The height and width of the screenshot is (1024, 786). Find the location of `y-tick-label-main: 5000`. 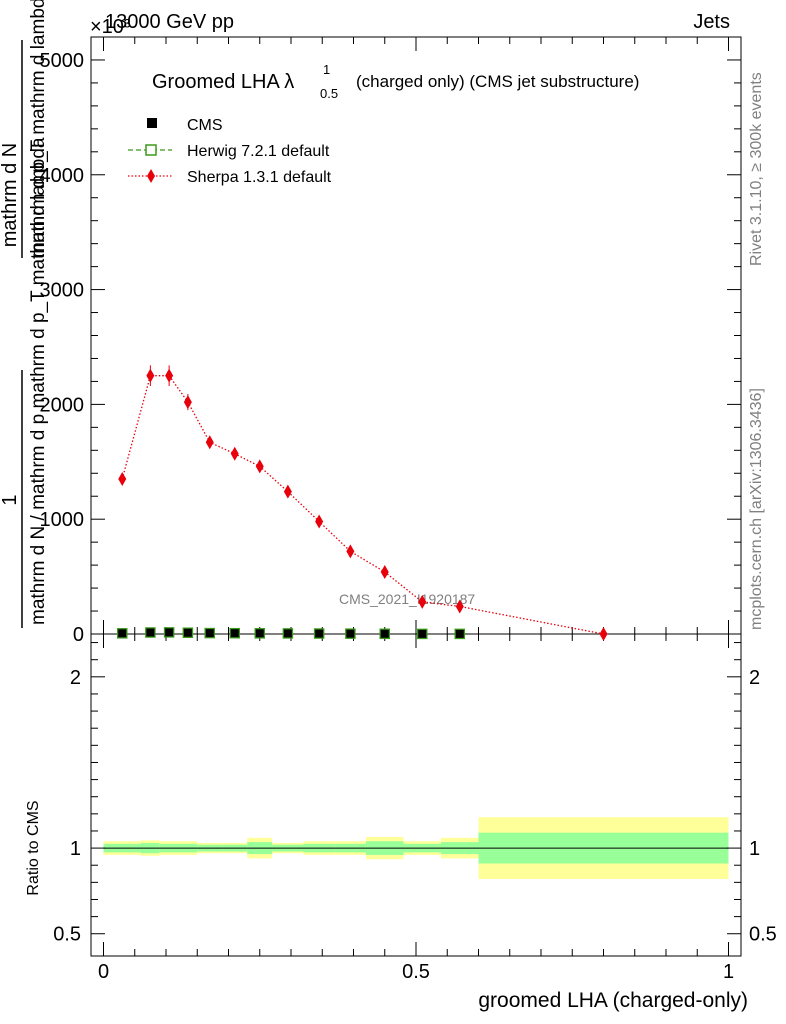

y-tick-label-main: 5000 is located at coordinates (62, 61).